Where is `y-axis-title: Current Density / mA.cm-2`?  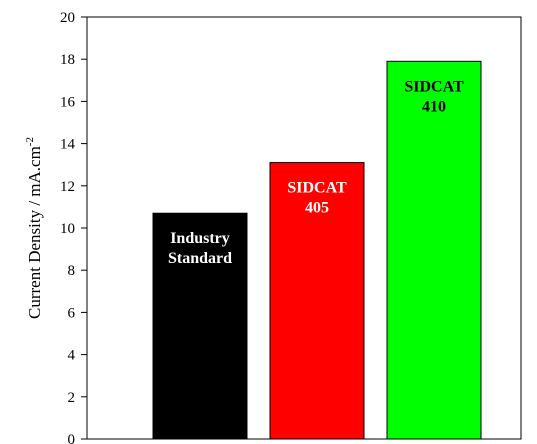 y-axis-title: Current Density / mA.cm-2 is located at coordinates (34, 228).